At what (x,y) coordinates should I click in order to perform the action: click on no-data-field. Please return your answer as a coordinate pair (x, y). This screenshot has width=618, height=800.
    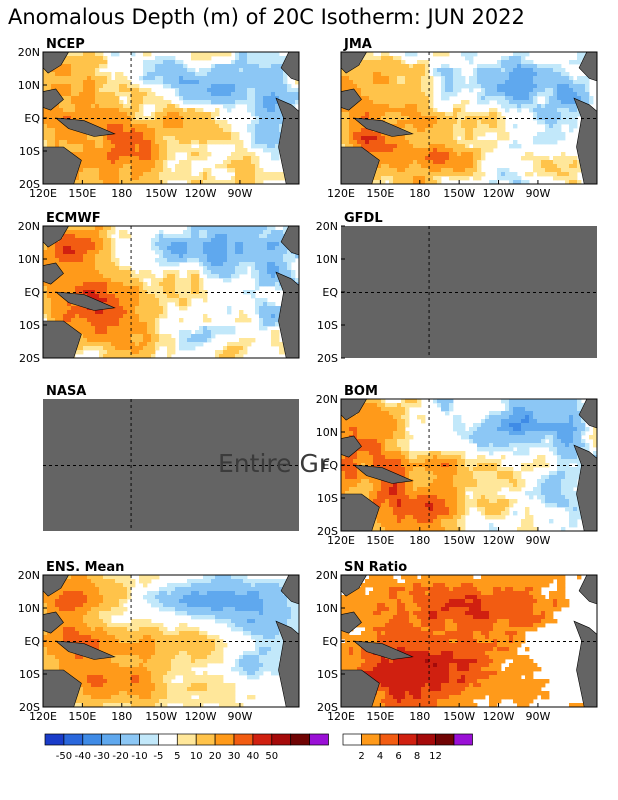
    Looking at the image, I should click on (171, 465).